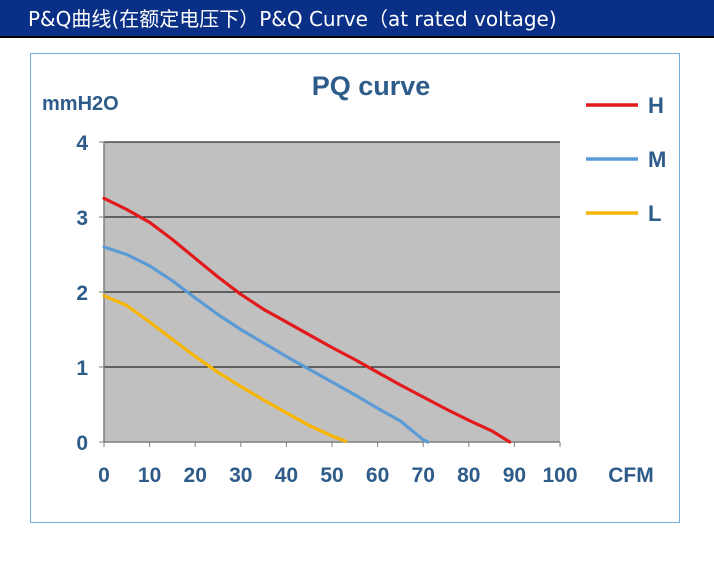 This screenshot has height=575, width=714. Describe the element at coordinates (82, 293) in the screenshot. I see `y-tick-label: 2` at that location.